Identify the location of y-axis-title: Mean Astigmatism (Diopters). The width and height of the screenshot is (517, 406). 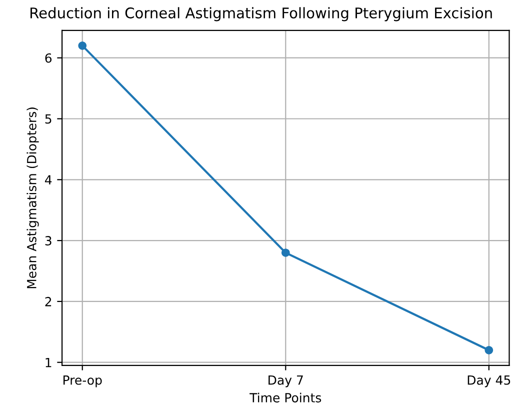
(32, 198).